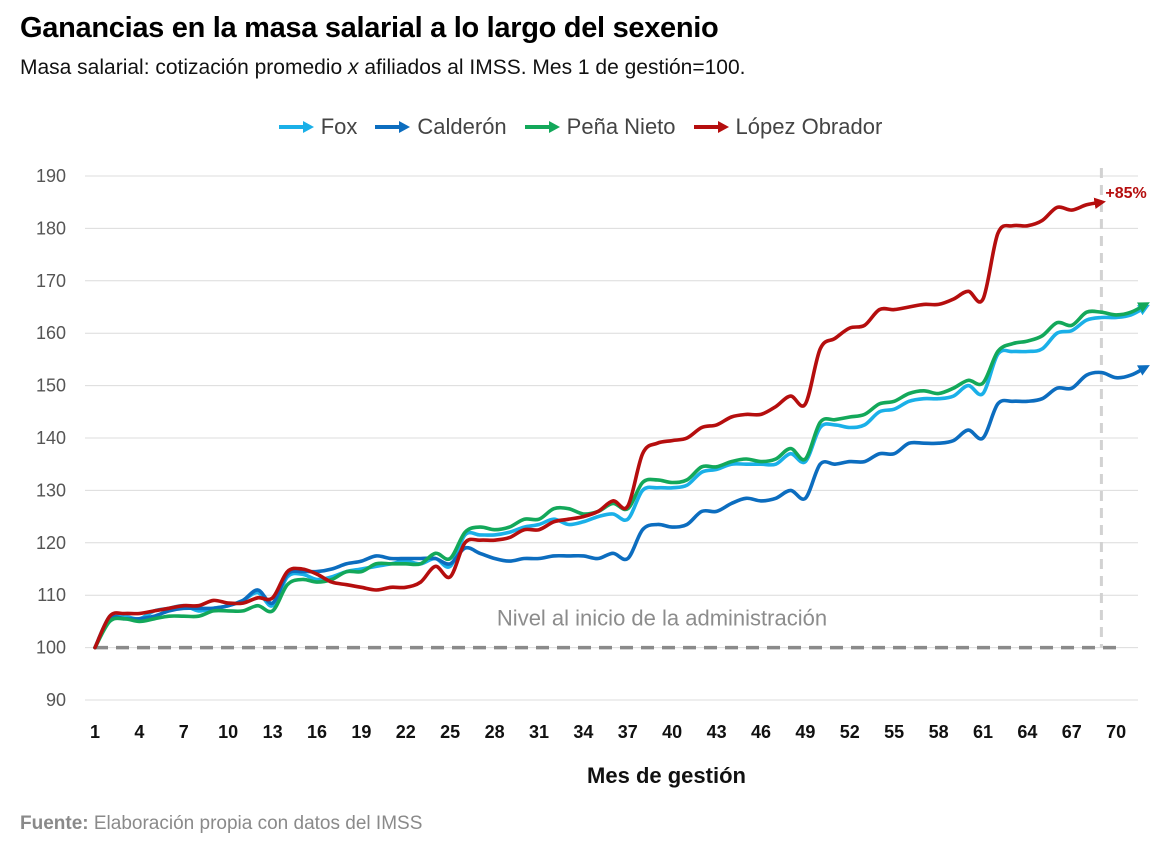 Image resolution: width=1159 pixels, height=849 pixels. What do you see at coordinates (672, 732) in the screenshot?
I see `x-tick-label-40: 40` at bounding box center [672, 732].